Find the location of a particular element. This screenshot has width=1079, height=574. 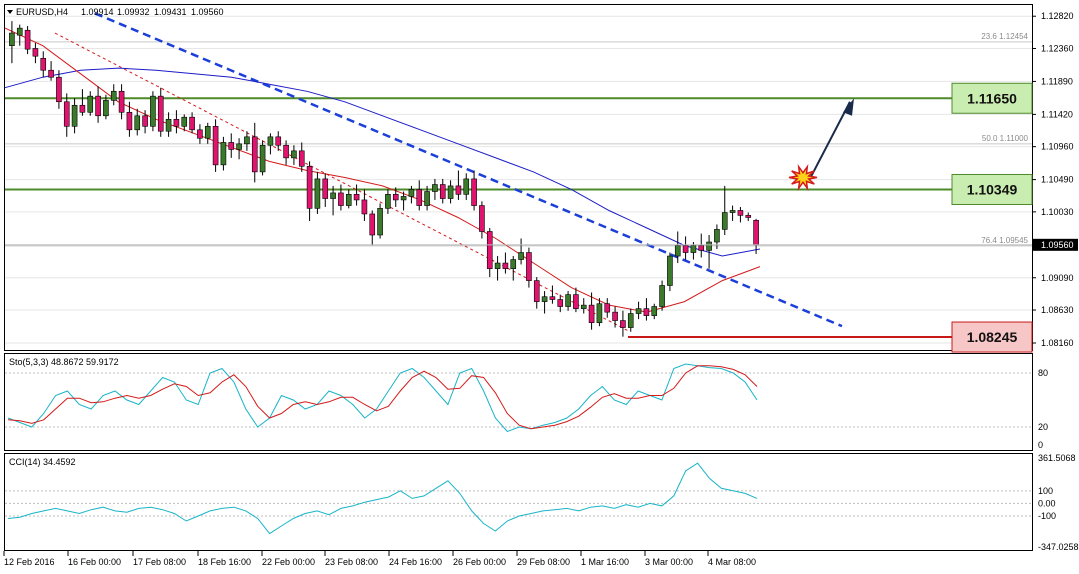

ohlc-low: 1.09431 is located at coordinates (170, 12).